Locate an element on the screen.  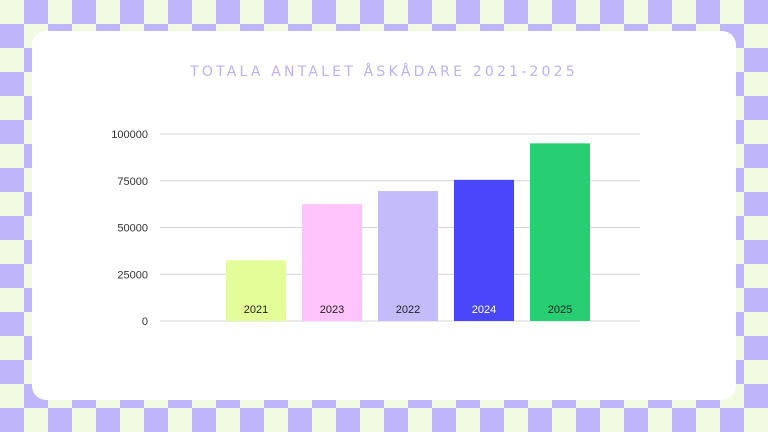
bar-label-2022: 2022 is located at coordinates (408, 310).